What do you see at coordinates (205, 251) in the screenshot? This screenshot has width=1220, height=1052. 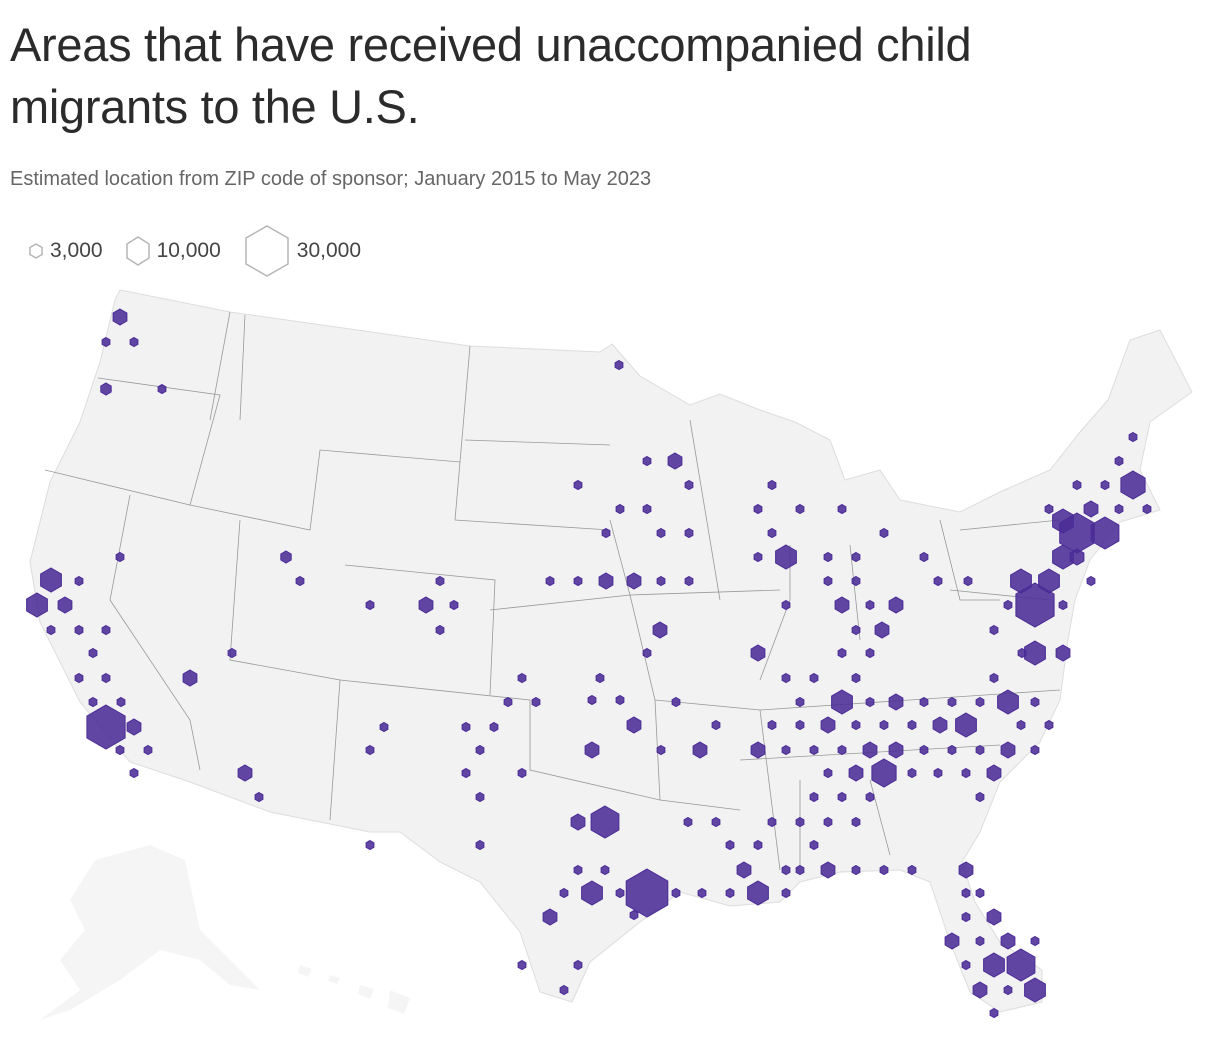 I see `size-legend: 3,000 10,000 30,000` at bounding box center [205, 251].